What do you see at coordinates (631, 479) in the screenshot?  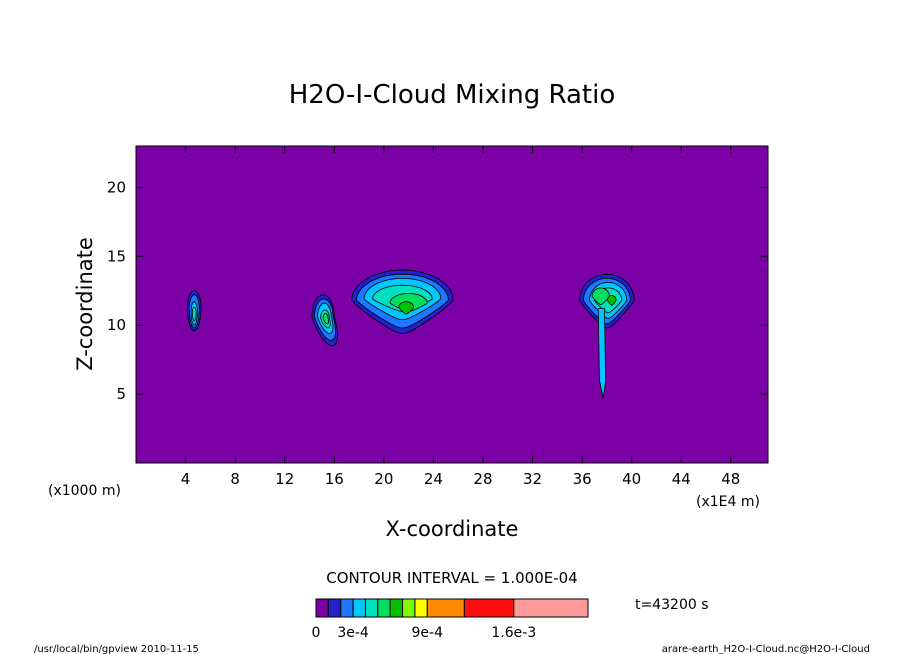 I see `x-tick-label: 40` at bounding box center [631, 479].